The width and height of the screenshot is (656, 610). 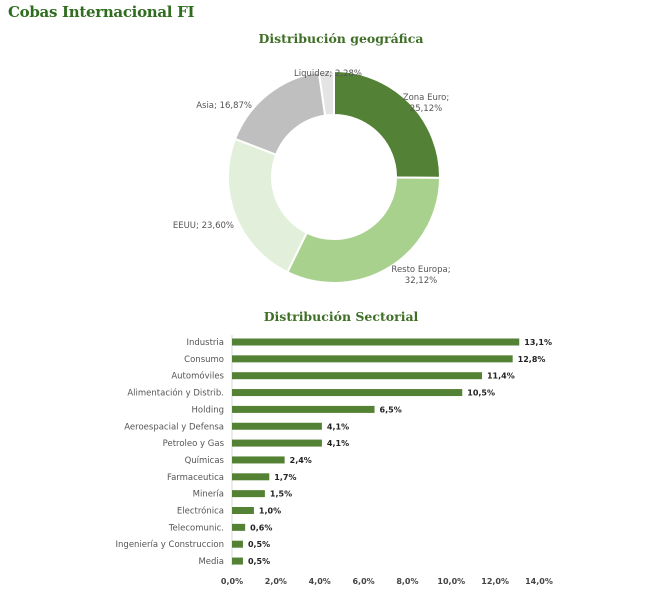 What do you see at coordinates (341, 316) in the screenshot?
I see `bar-chart-title: Distribución Sectorial` at bounding box center [341, 316].